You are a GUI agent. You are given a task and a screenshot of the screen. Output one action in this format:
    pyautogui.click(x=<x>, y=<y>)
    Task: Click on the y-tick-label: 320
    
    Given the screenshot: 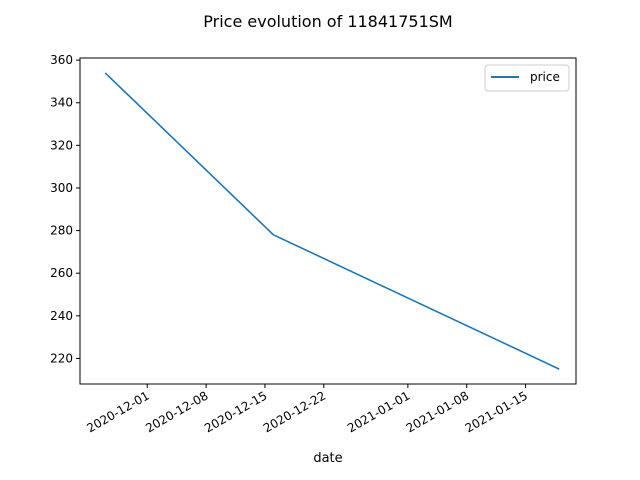 What is the action you would take?
    pyautogui.click(x=61, y=145)
    